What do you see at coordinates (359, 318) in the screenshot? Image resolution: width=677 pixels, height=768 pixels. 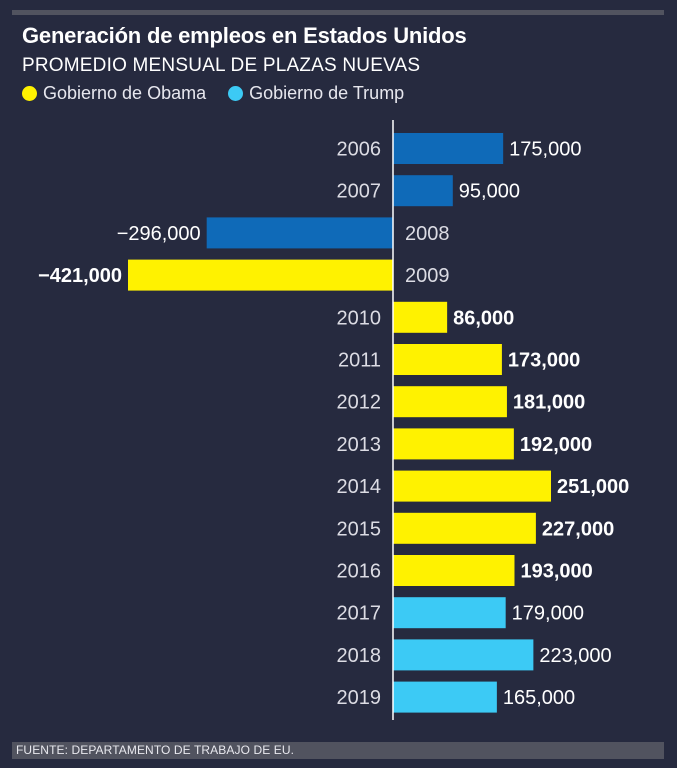 I see `year-label-2010: 2010` at bounding box center [359, 318].